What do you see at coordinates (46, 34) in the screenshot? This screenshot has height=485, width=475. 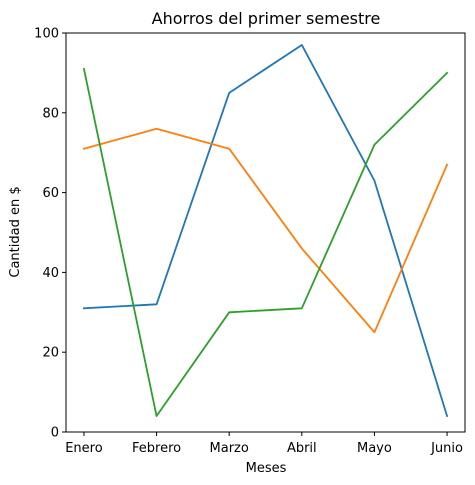 I see `y-tick-label: 100` at bounding box center [46, 34].